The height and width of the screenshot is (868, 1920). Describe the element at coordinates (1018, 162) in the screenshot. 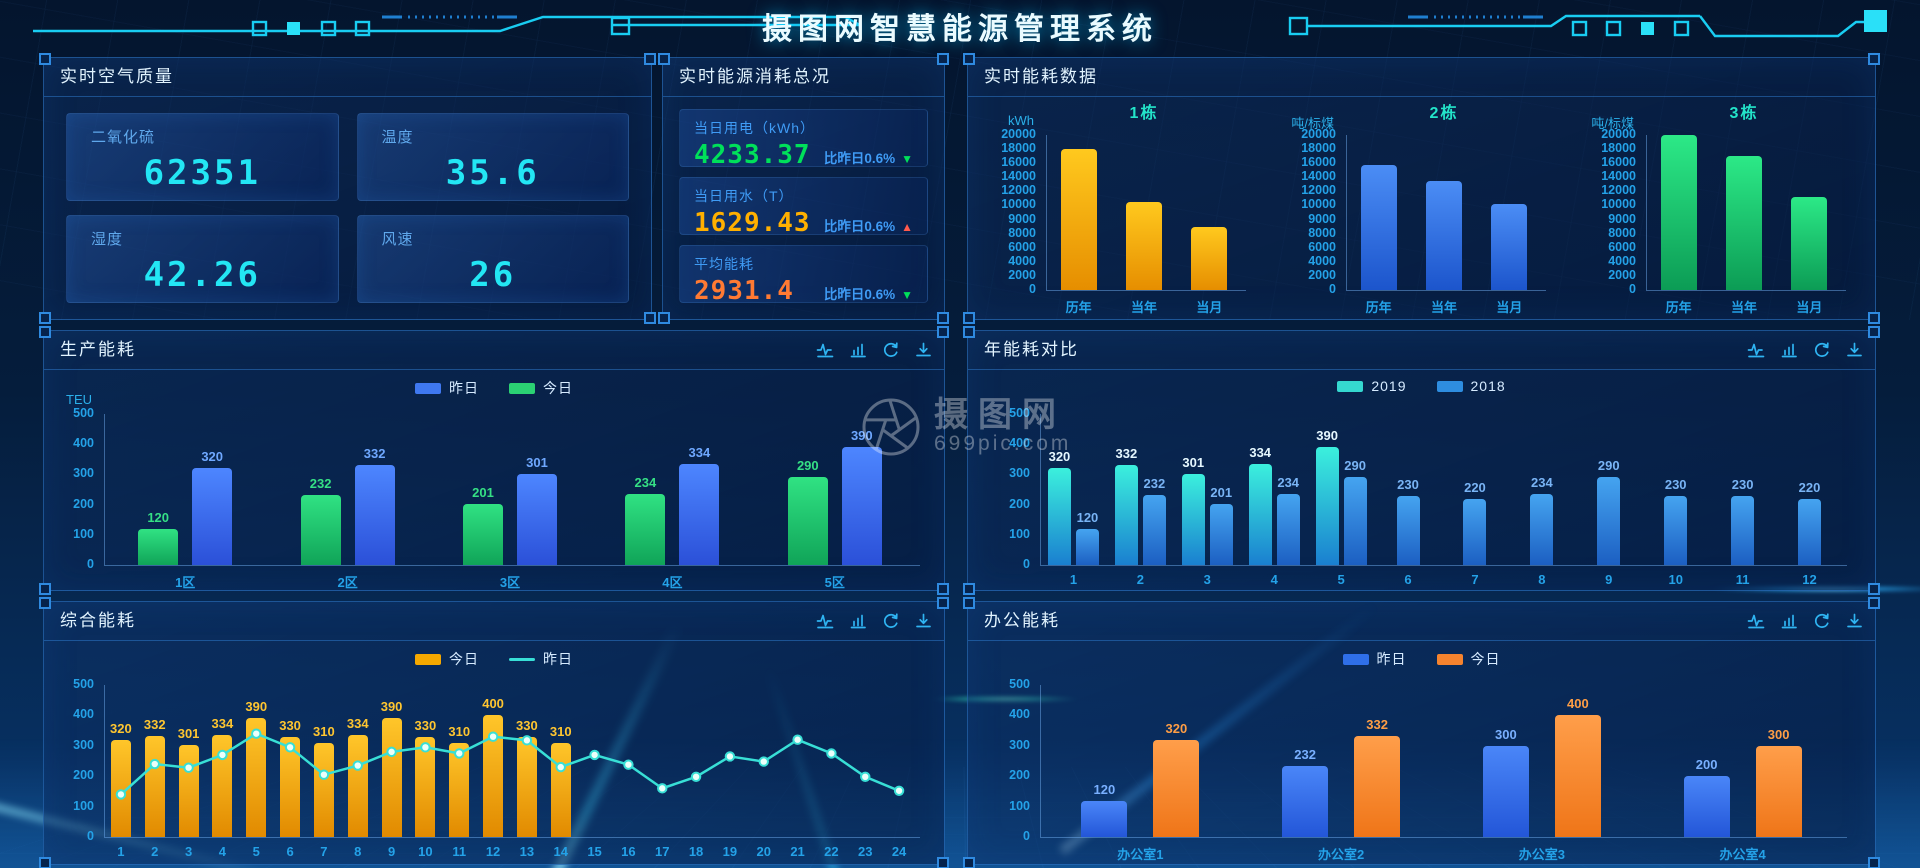

I see `y-axis-tick: 16000` at that location.